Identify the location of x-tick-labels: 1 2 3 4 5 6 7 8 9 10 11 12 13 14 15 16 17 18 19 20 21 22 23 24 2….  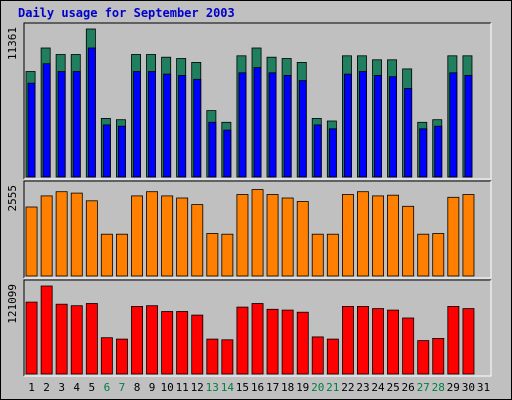
(259, 387).